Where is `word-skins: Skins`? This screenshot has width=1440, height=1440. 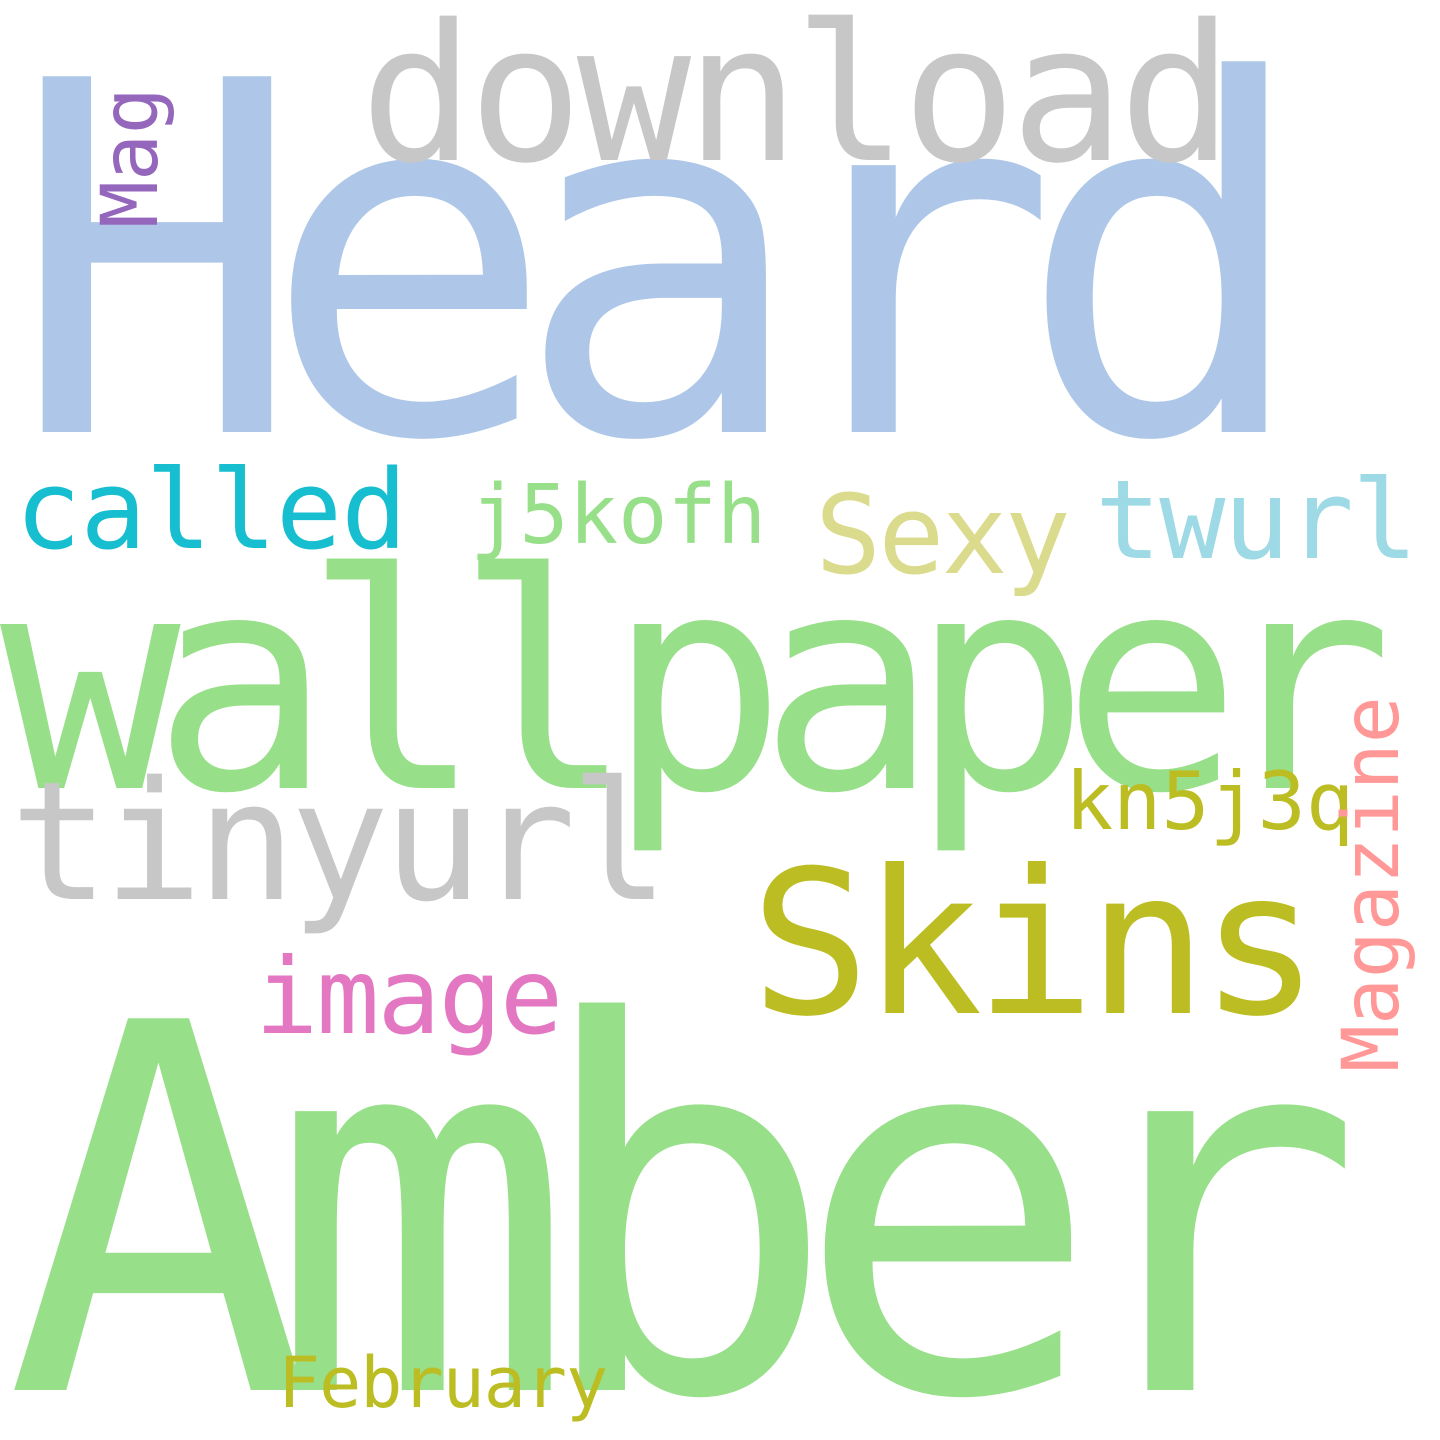 word-skins: Skins is located at coordinates (1031, 945).